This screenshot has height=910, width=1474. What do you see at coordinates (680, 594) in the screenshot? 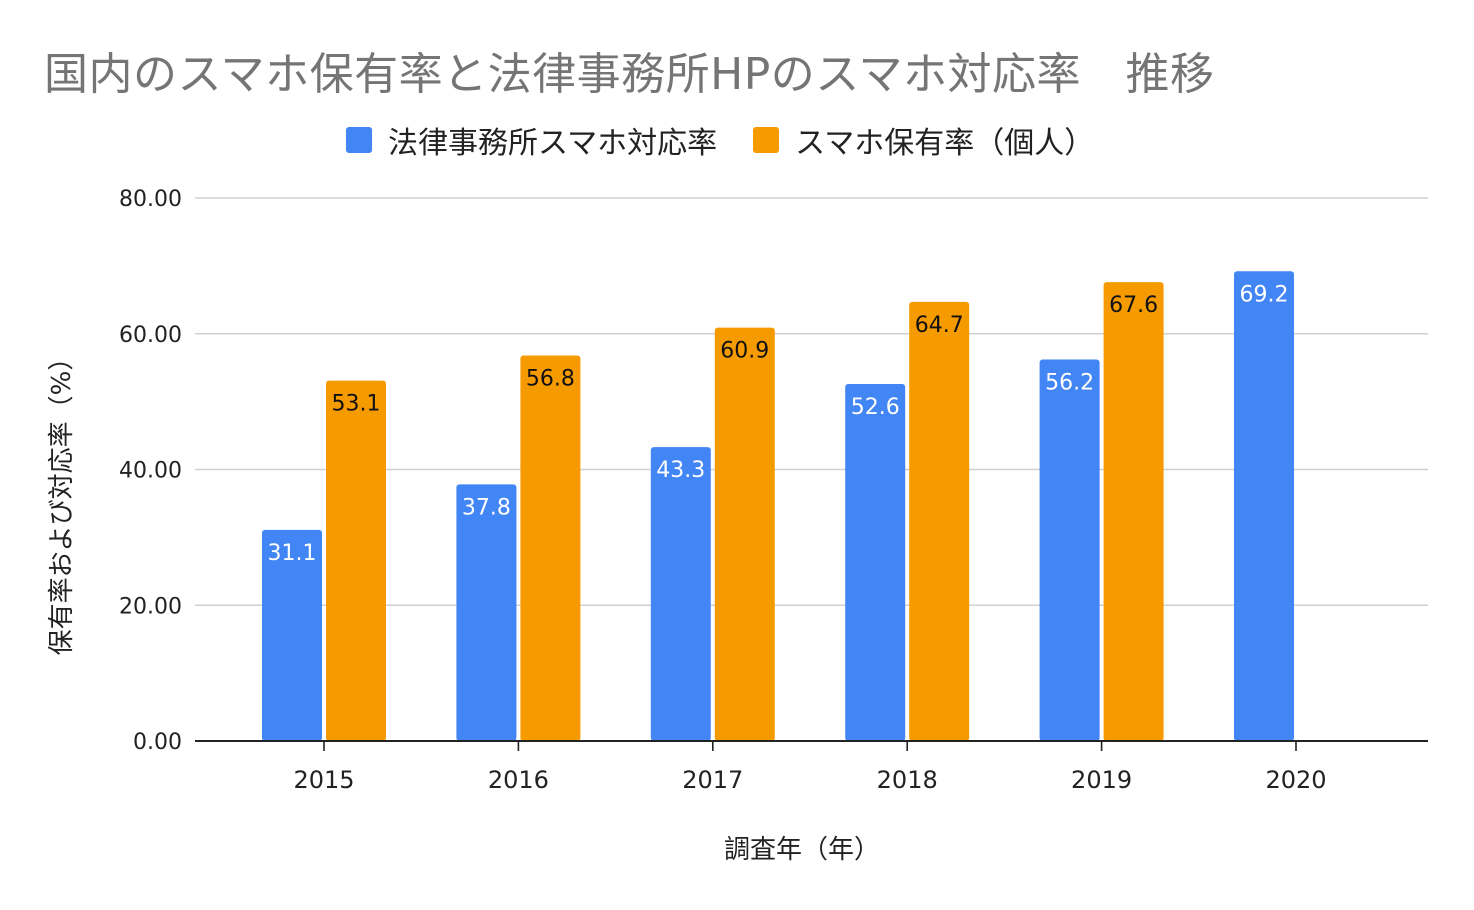
I see `bar-law-firm-2017` at bounding box center [680, 594].